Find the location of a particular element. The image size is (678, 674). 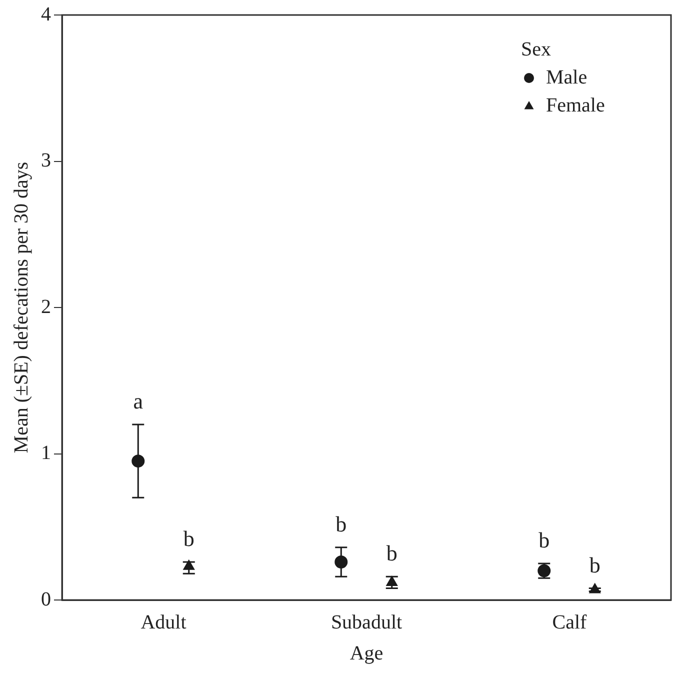

x-tick-label: Adult is located at coordinates (163, 622).